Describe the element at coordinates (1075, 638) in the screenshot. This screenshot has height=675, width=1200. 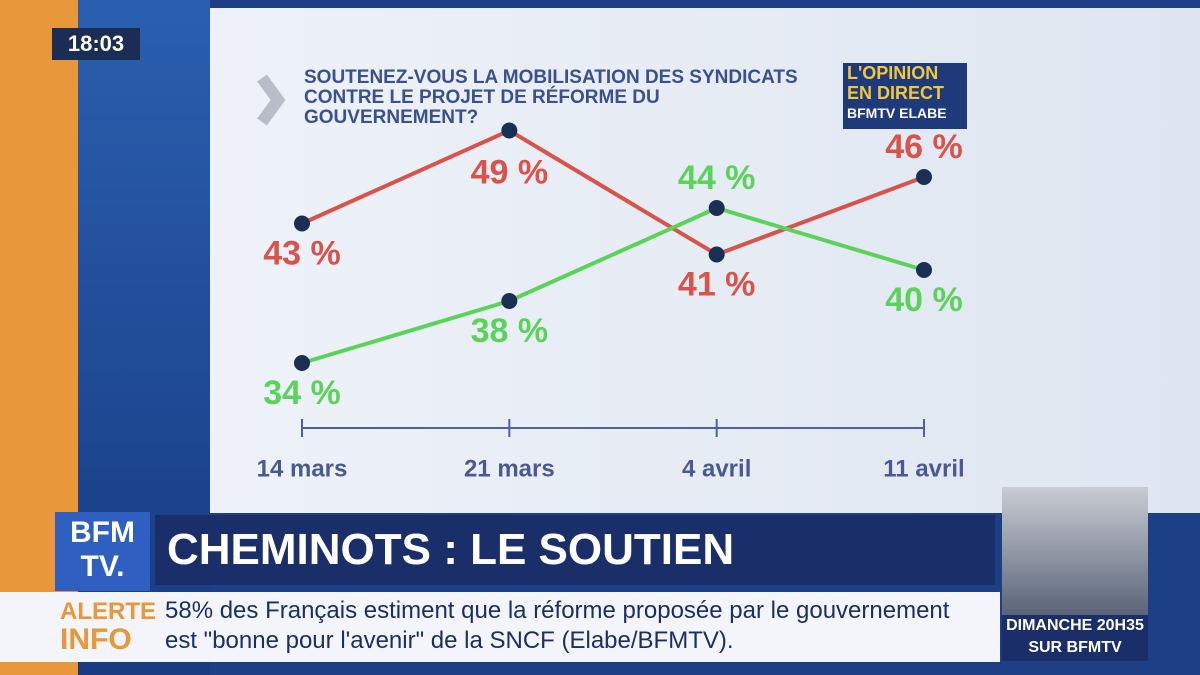
I see `promo: DIMANCHE 20H35 SUR BFMTV` at that location.